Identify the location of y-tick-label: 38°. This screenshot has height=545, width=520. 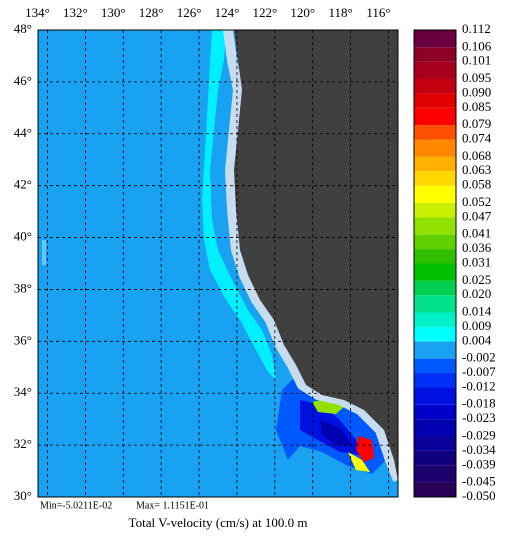
(23, 287).